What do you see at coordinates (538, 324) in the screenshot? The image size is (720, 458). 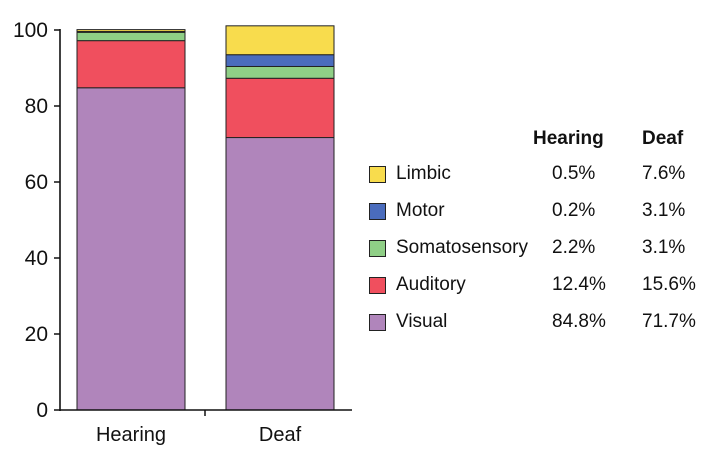 I see `legend-row-visual: Visual 84.8% 71.7%` at bounding box center [538, 324].